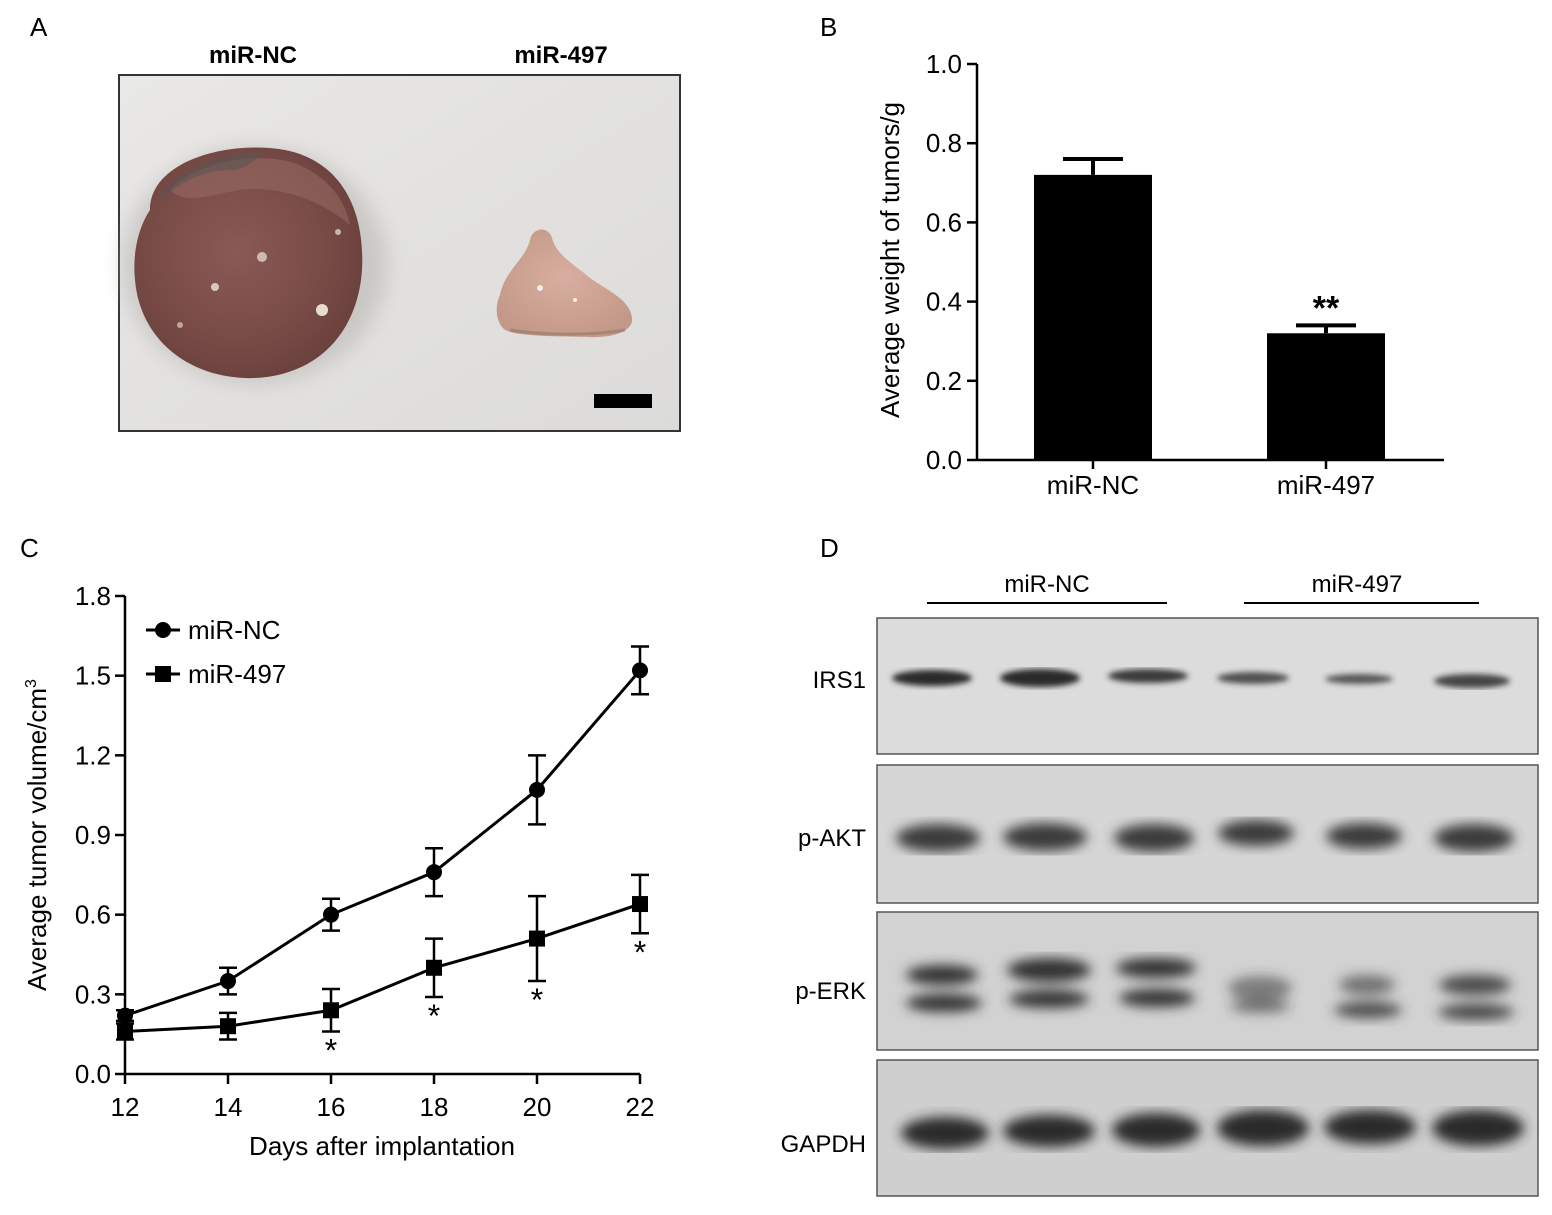 Image resolution: width=1552 pixels, height=1215 pixels. Describe the element at coordinates (829, 548) in the screenshot. I see `panel-d-letter: D` at that location.